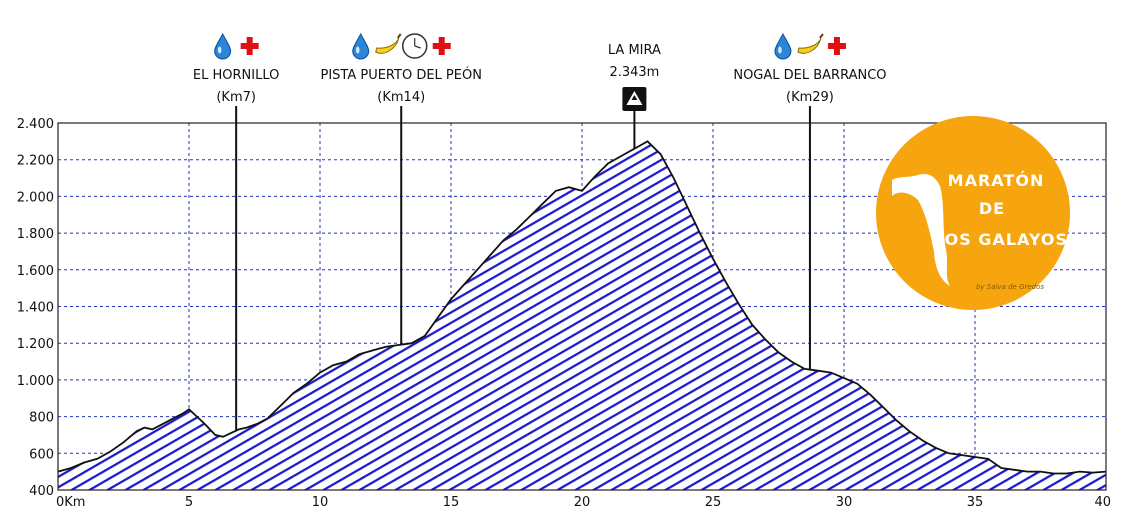 This screenshot has width=1134, height=525. Describe the element at coordinates (70, 502) in the screenshot. I see `x-tick-label: 0Km` at that location.